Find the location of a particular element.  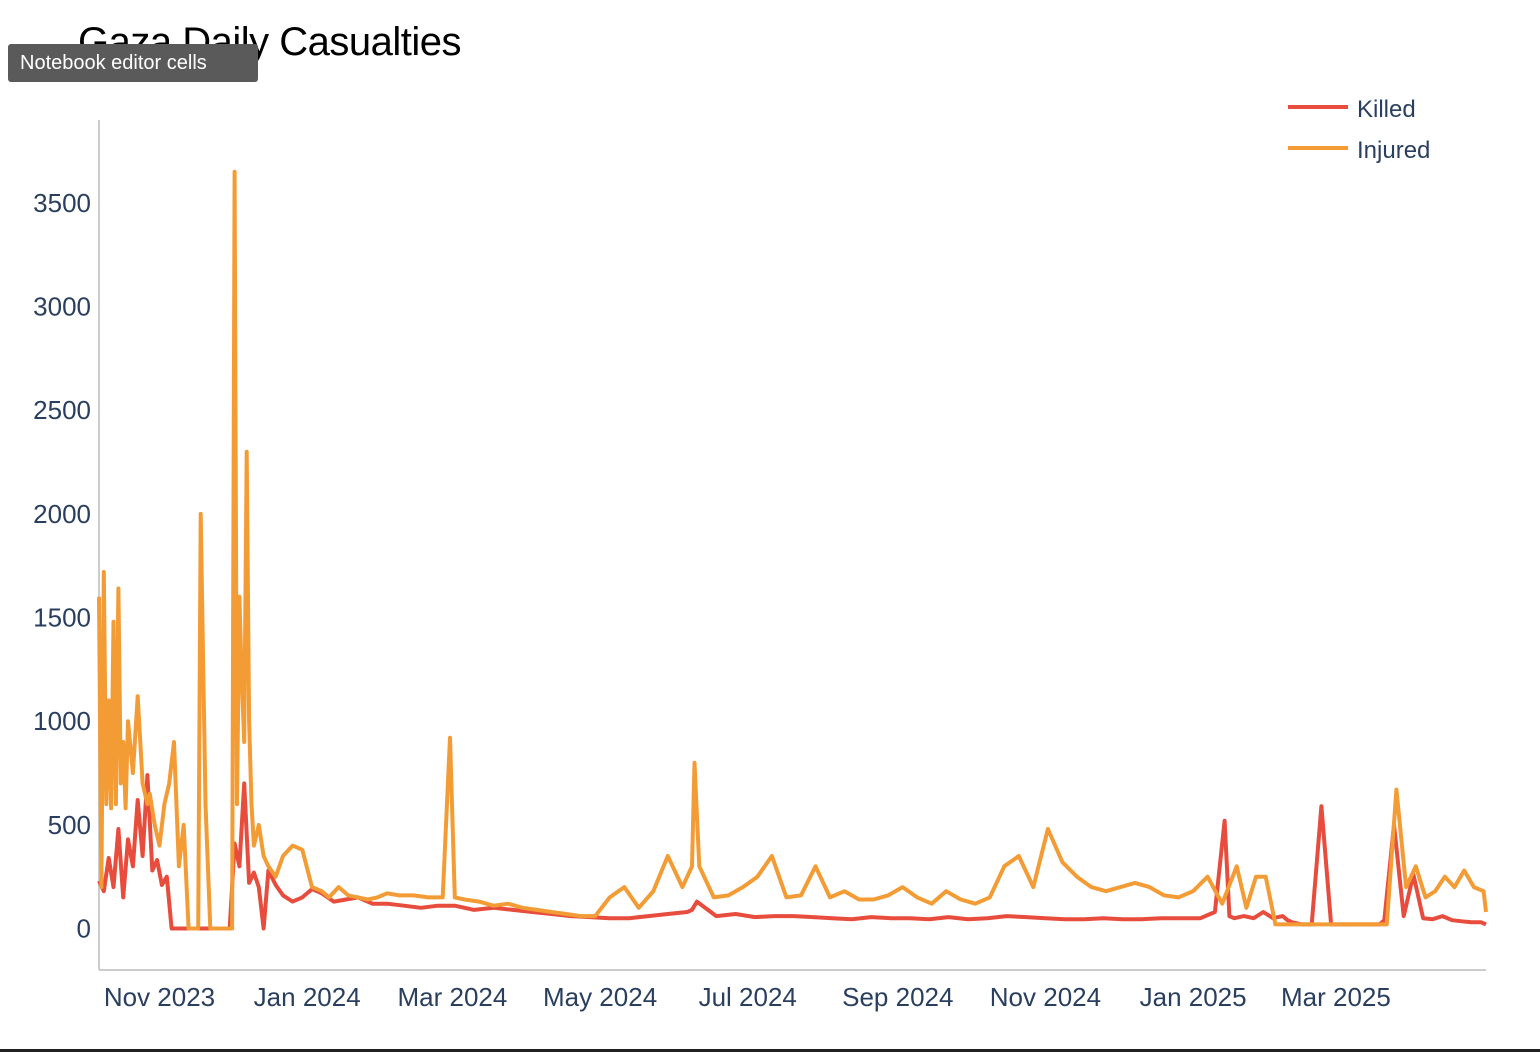

x-tick-label: May 2024 is located at coordinates (600, 997).